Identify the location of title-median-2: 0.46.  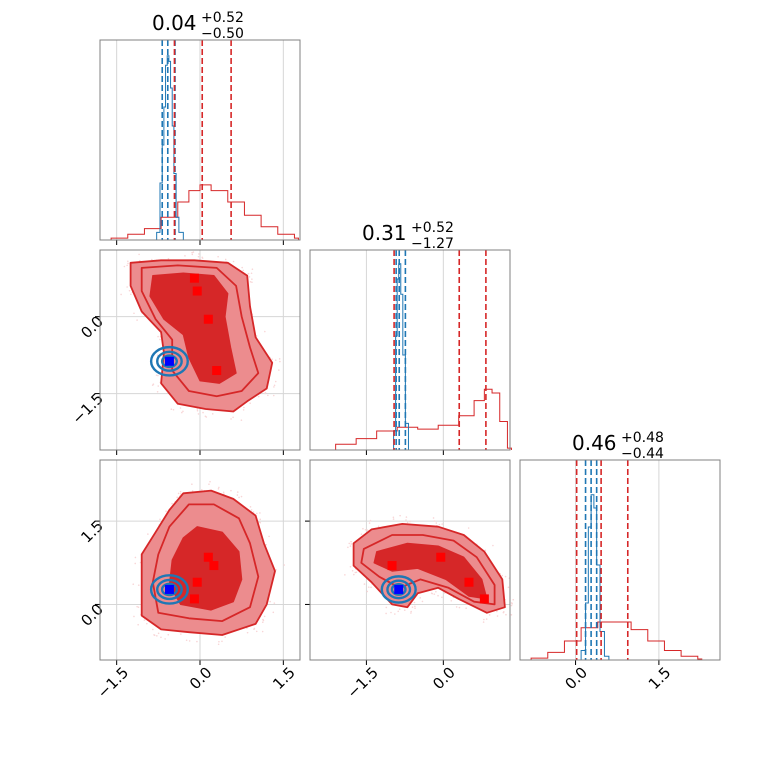
(594, 443).